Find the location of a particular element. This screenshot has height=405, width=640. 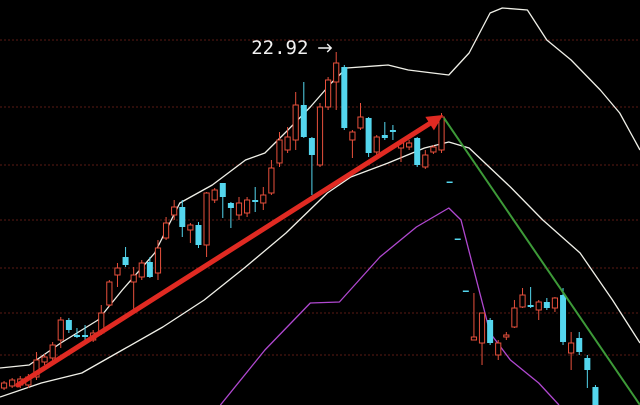

red-arrow-head is located at coordinates (434, 123).